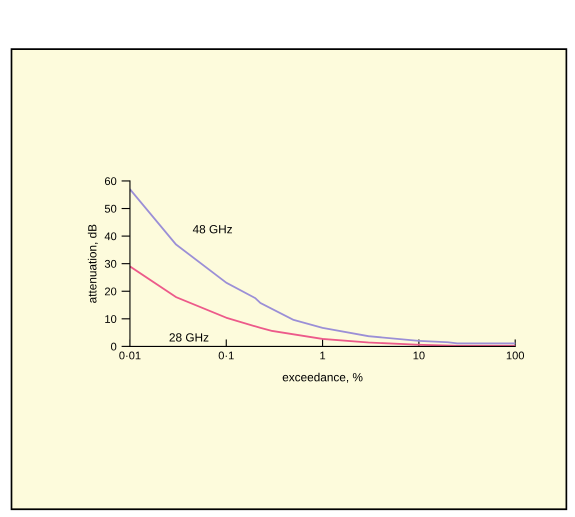  Describe the element at coordinates (322, 377) in the screenshot. I see `x-axis-title: exceedance, %` at that location.